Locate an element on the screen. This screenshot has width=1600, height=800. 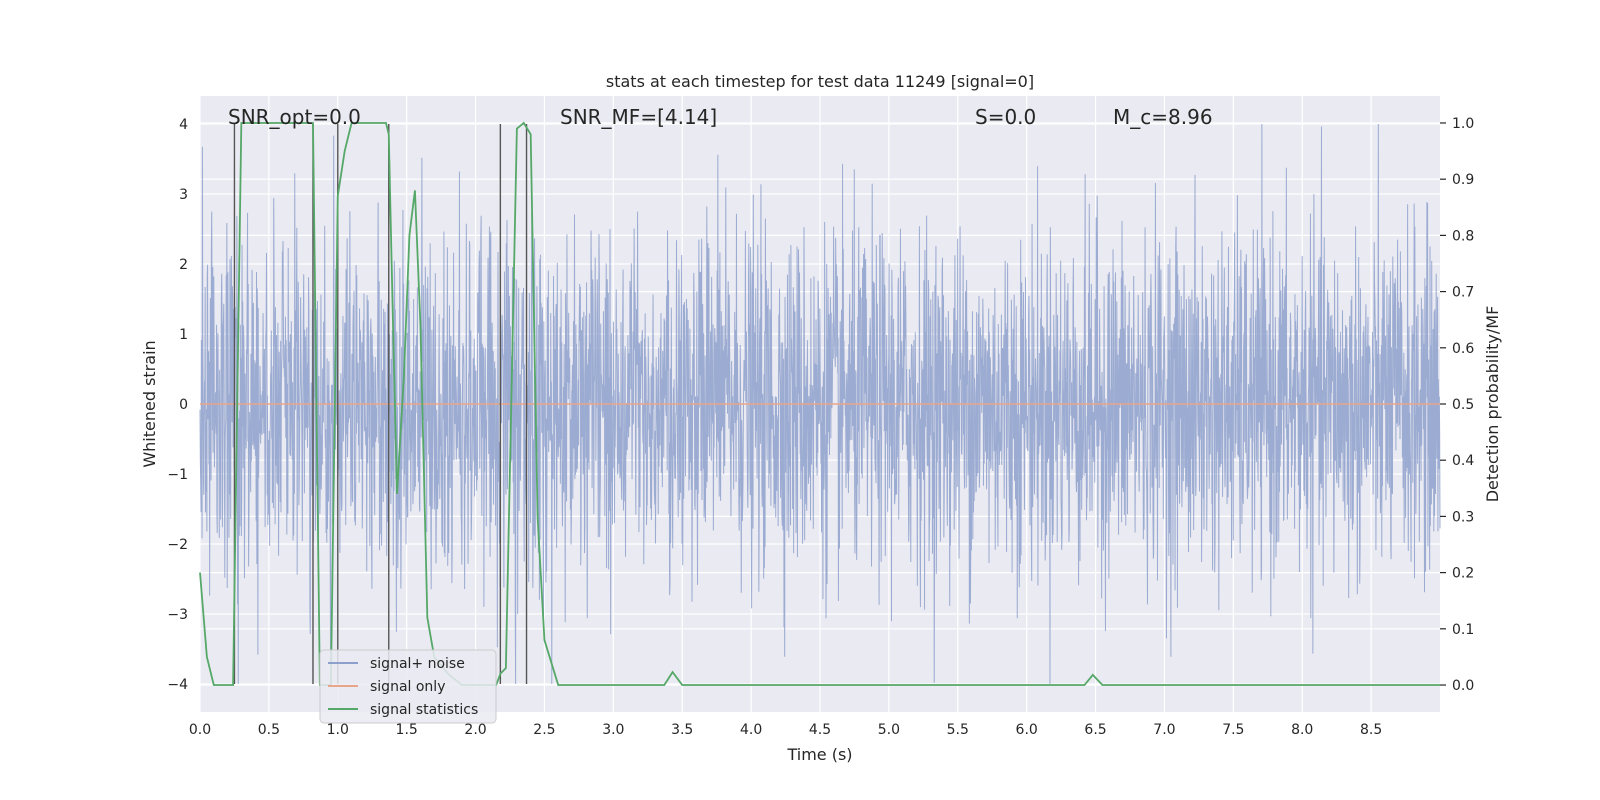
y-tick-label-2: −2 is located at coordinates (177, 545).